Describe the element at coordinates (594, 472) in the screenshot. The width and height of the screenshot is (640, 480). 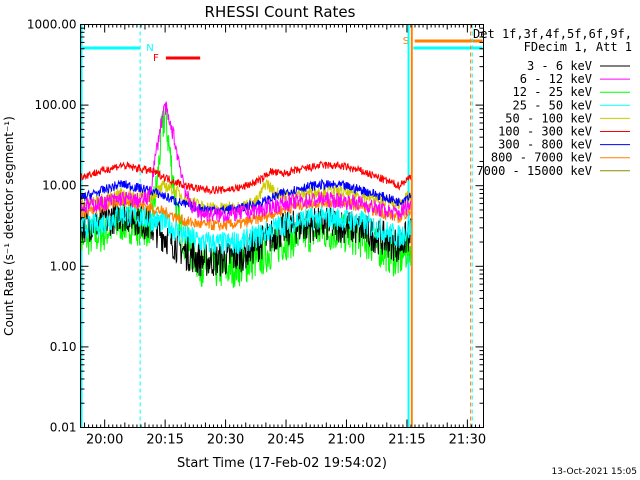
I see `timestamp-label: 13-Oct-2021 15:05` at that location.